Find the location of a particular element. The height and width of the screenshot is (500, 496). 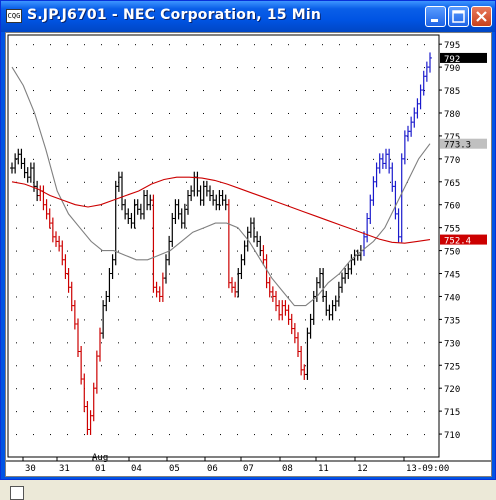

close-button is located at coordinates (481, 16).